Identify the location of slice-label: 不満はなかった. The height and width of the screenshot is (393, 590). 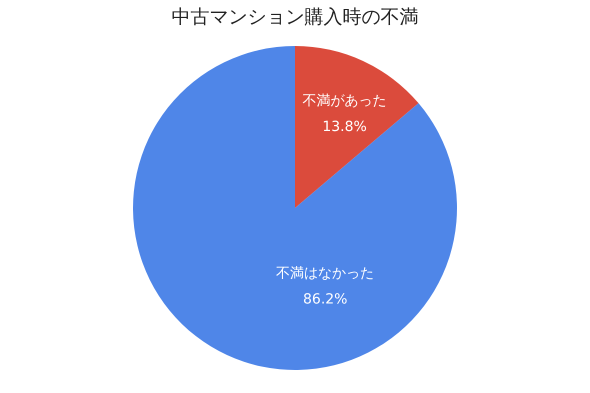
(325, 273).